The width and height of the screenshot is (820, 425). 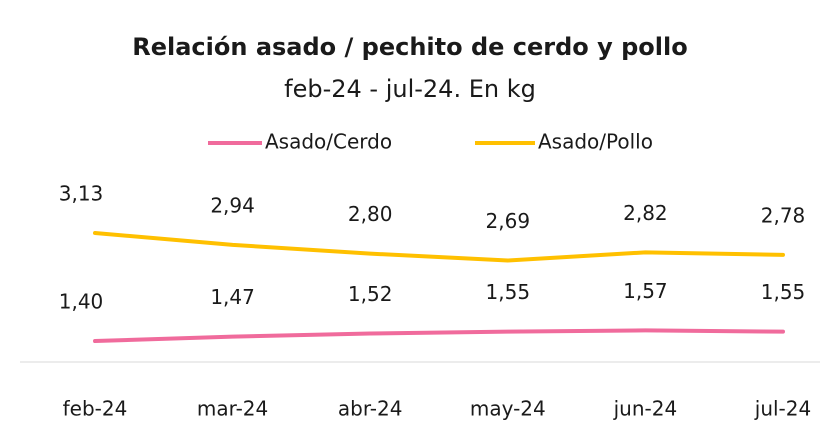 I want to click on data-label: 2,78, so click(x=783, y=215).